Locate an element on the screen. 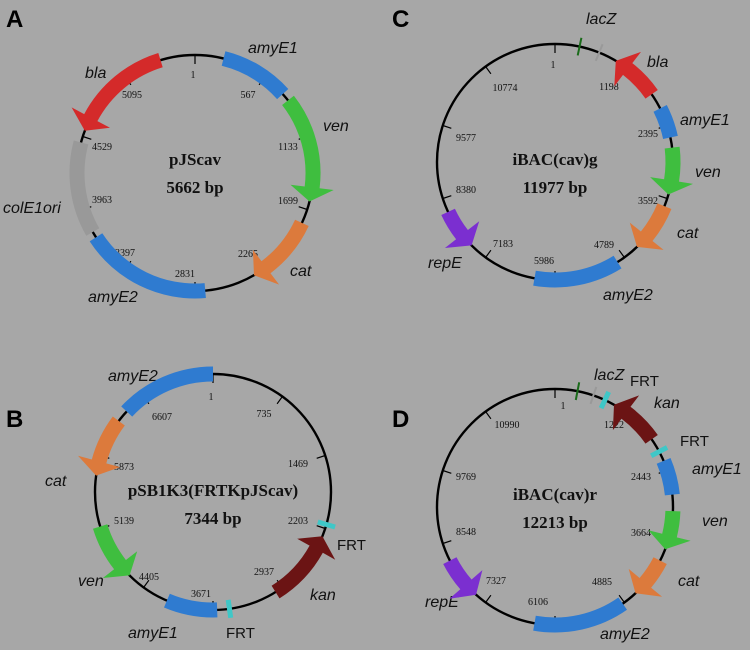  tick-label-b-4: 2937 is located at coordinates (264, 572).